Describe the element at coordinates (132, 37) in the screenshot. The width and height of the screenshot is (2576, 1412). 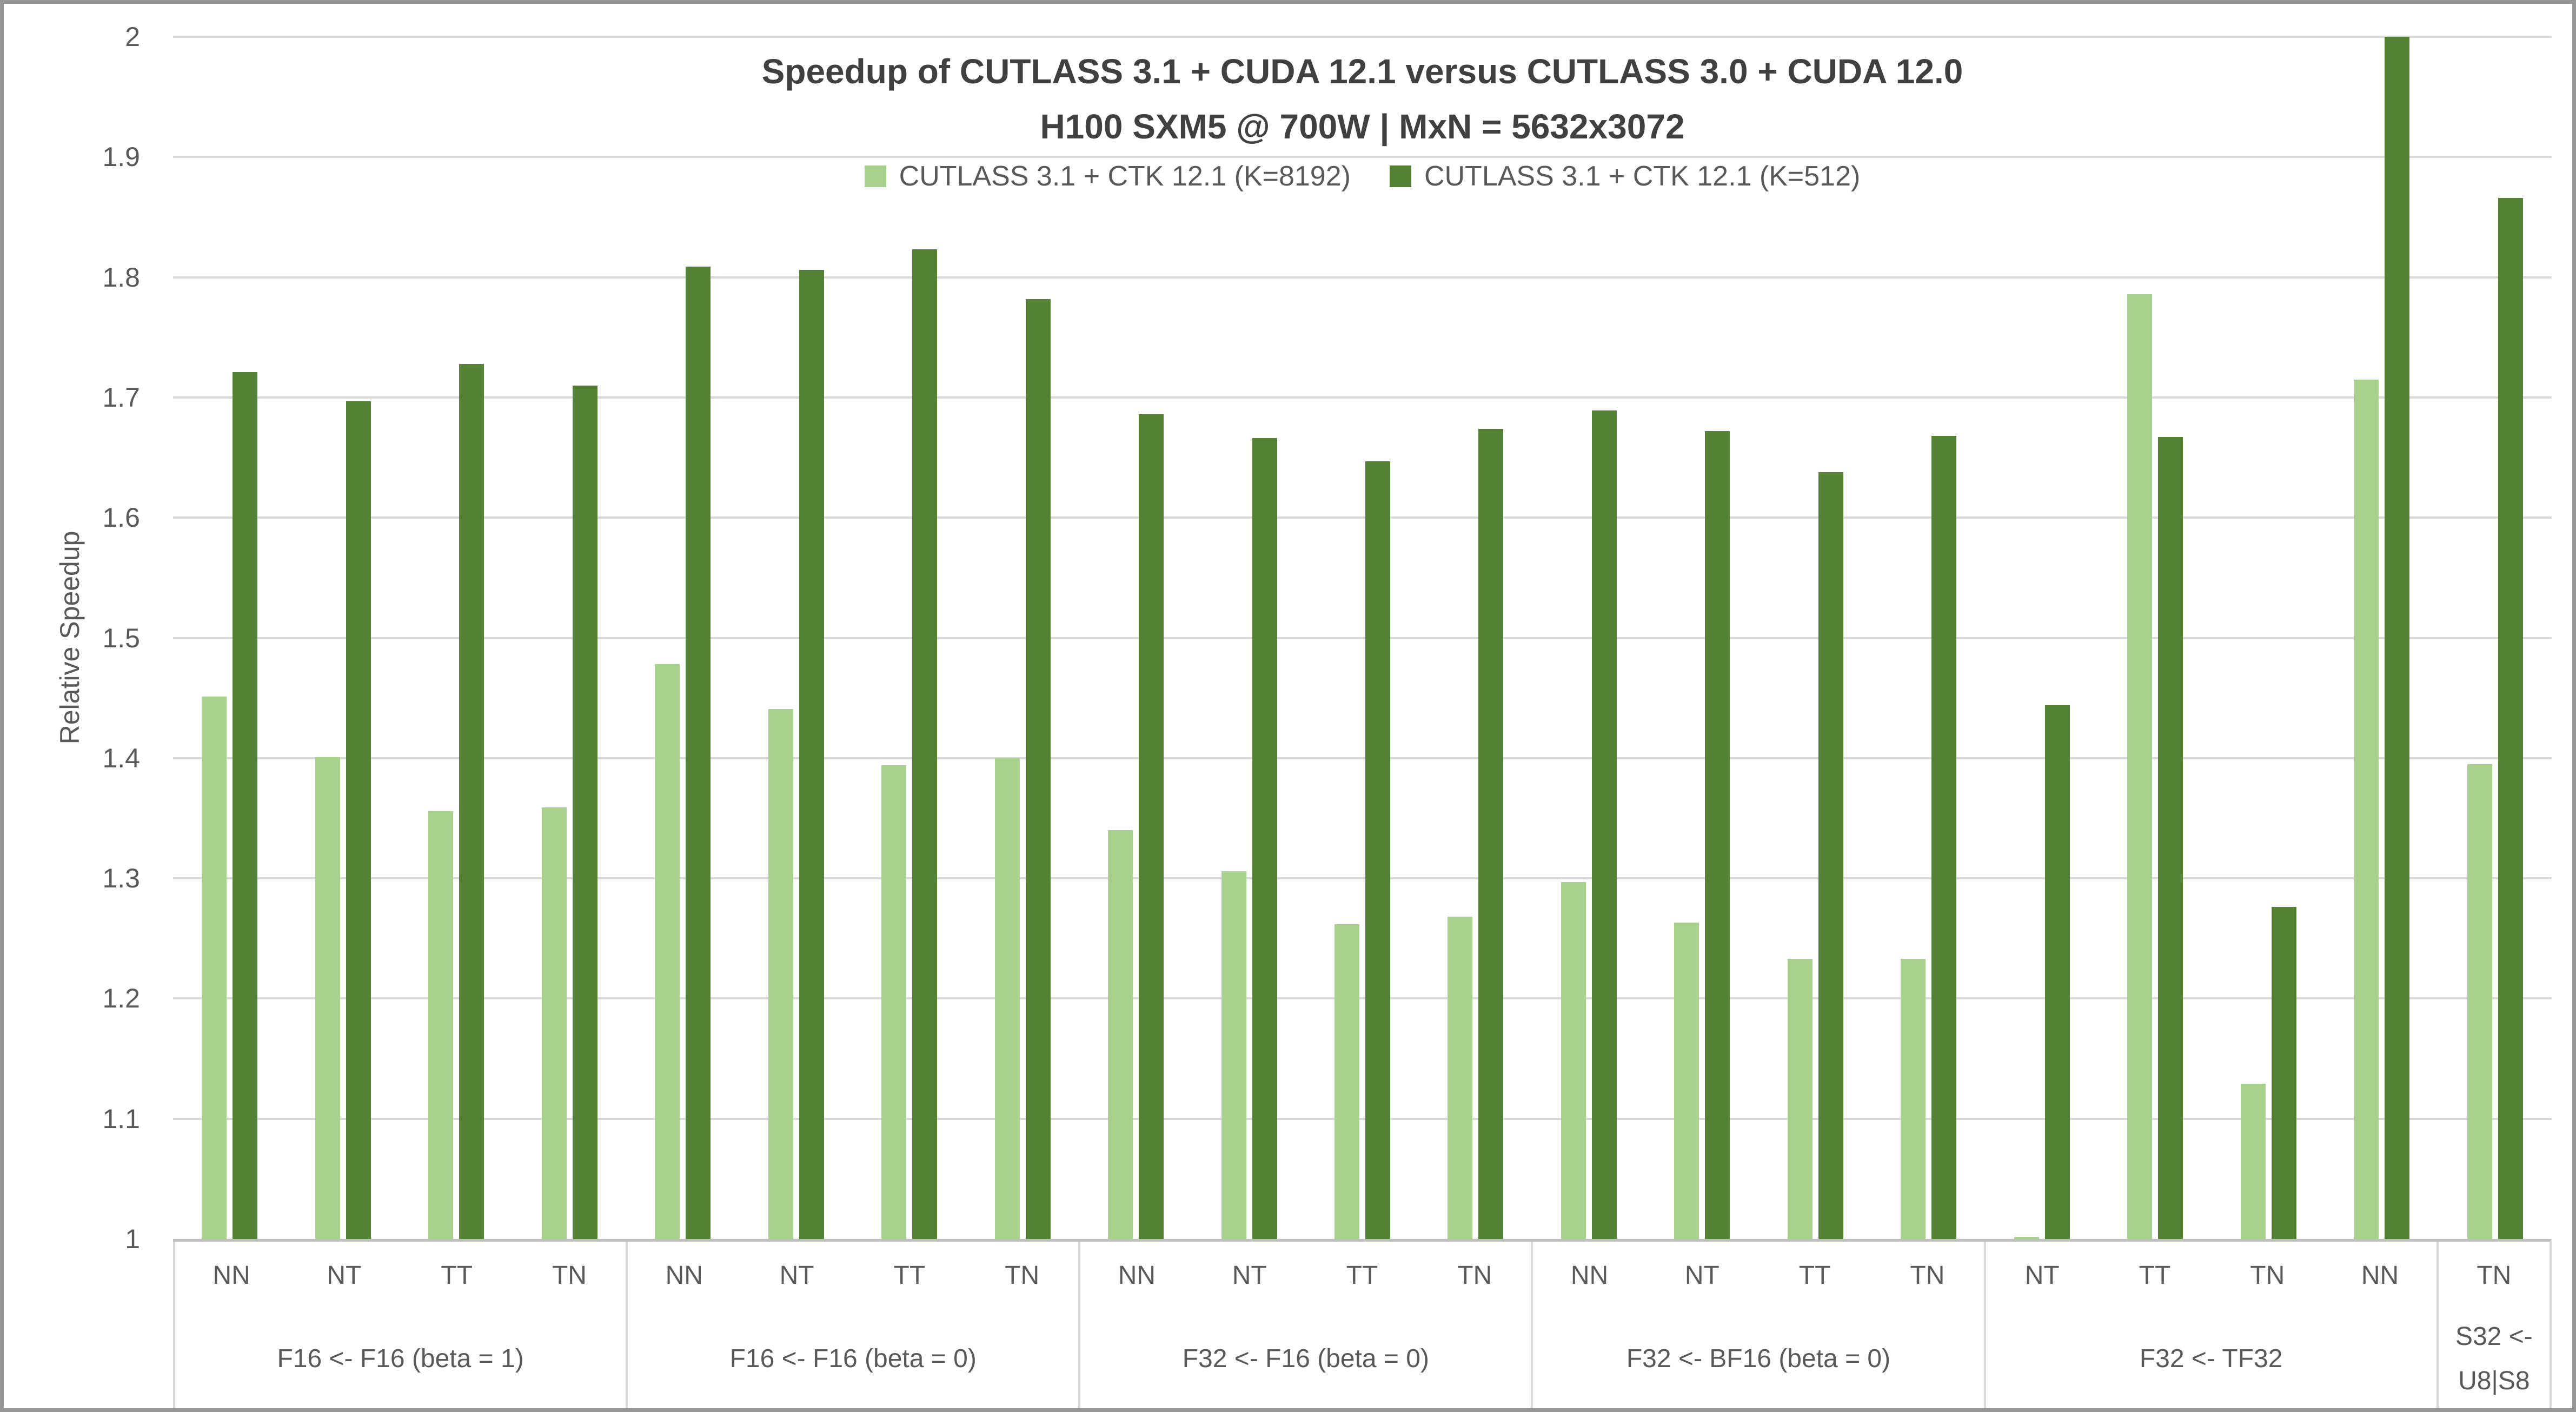
I see `y-tick-label: 2` at that location.